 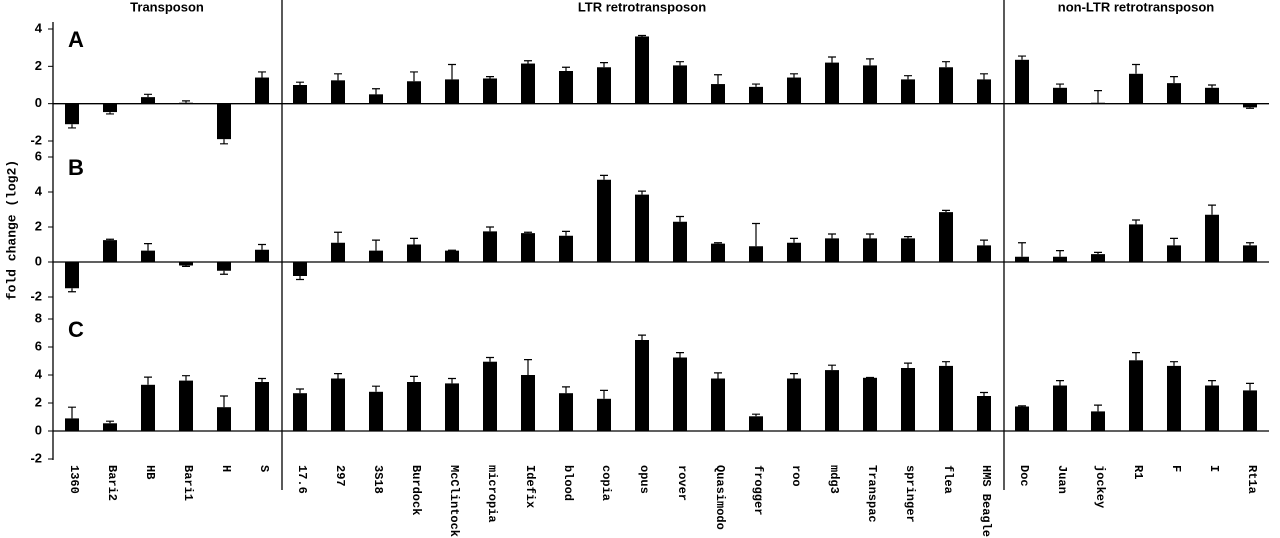 What do you see at coordinates (11, 230) in the screenshot?
I see `y-axis-label: fold change (log2)` at bounding box center [11, 230].